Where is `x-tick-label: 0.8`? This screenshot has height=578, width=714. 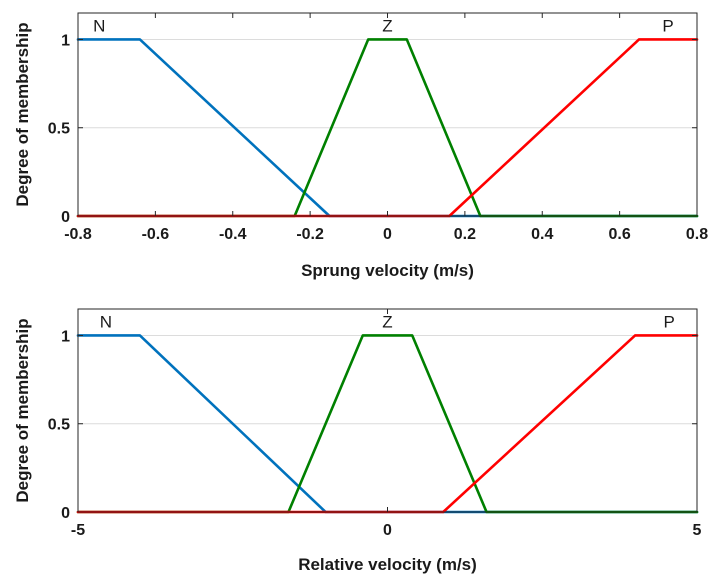 x-tick-label: 0.8 is located at coordinates (697, 234).